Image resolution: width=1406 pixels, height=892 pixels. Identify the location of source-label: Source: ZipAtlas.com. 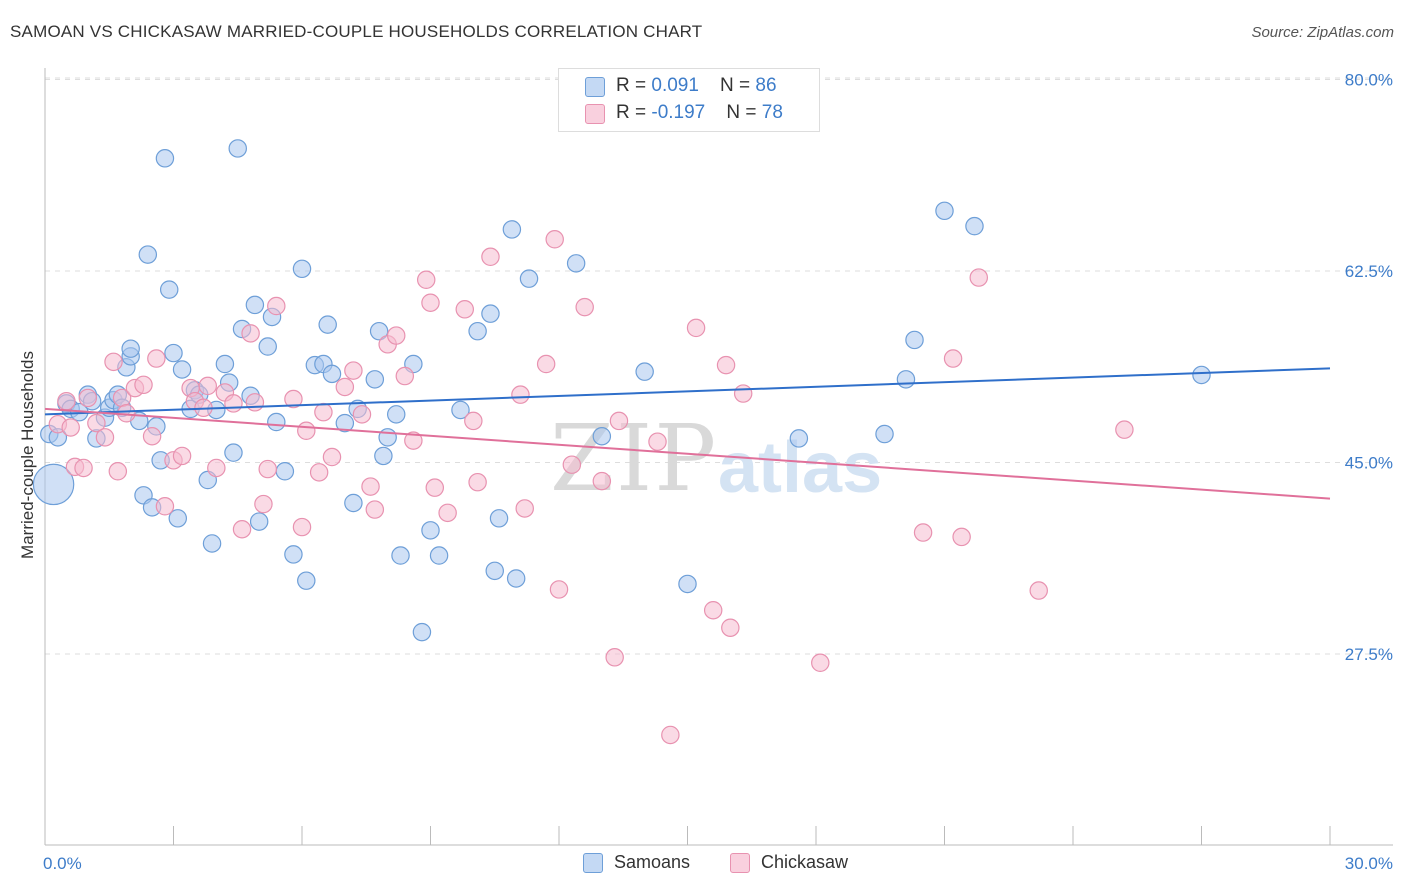
(1322, 32).